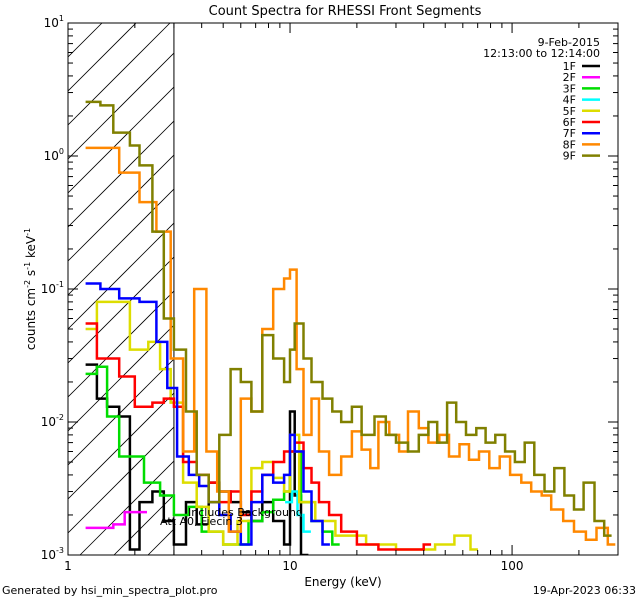 Image resolution: width=640 pixels, height=600 pixels. What do you see at coordinates (512, 566) in the screenshot?
I see `x-tick-label: 100` at bounding box center [512, 566].